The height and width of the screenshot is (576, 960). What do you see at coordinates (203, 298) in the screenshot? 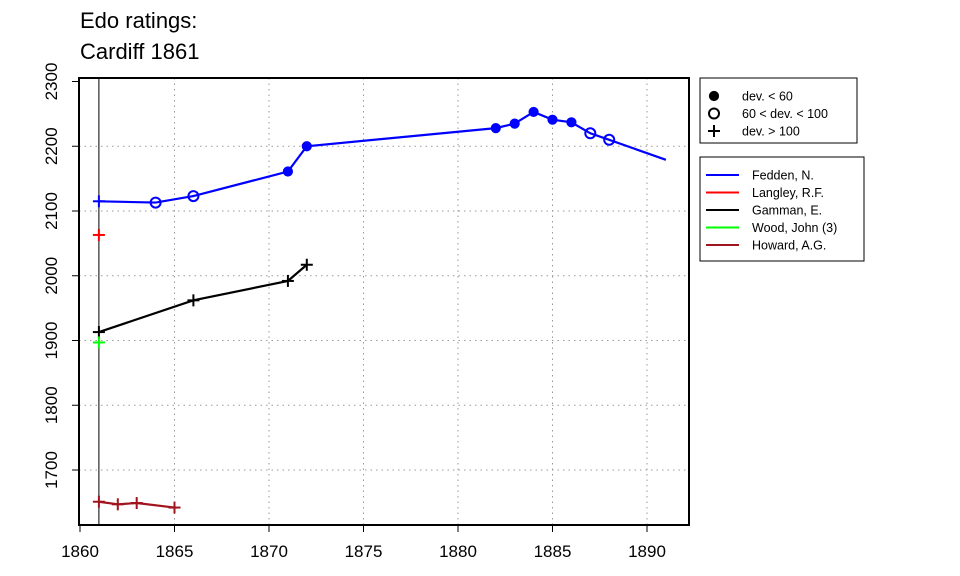
I see `series-line-gamman-e` at bounding box center [203, 298].